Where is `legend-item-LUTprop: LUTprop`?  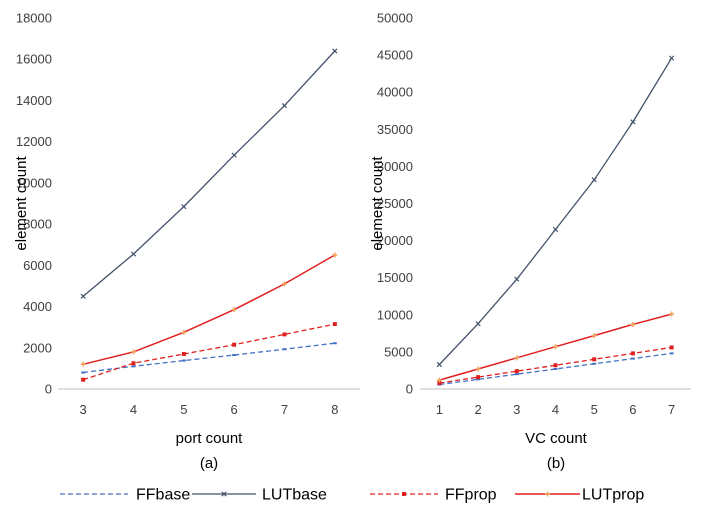 legend-item-LUTprop: LUTprop is located at coordinates (579, 495).